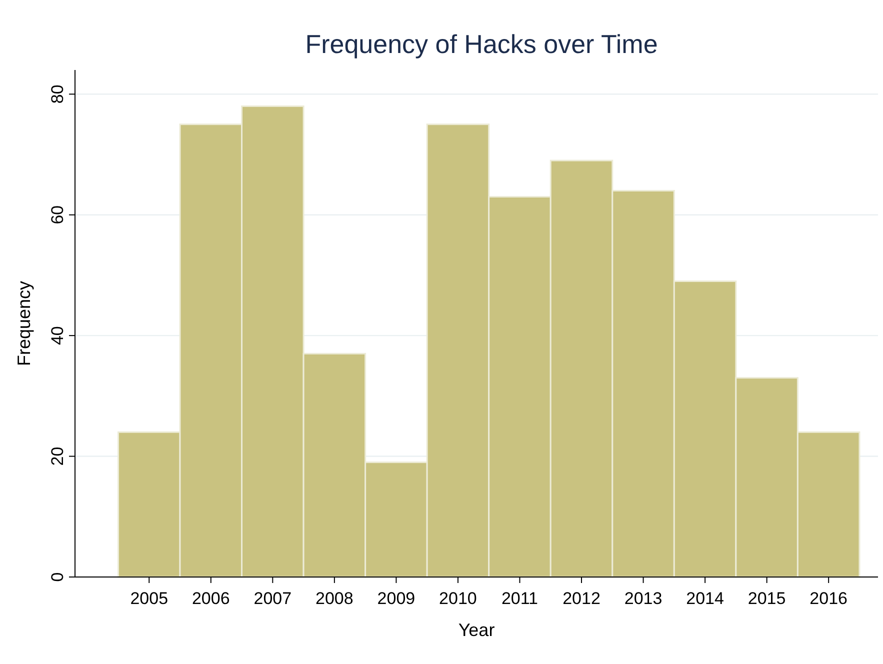 Image resolution: width=883 pixels, height=664 pixels. Describe the element at coordinates (643, 598) in the screenshot. I see `x-tick-label: 2013` at that location.